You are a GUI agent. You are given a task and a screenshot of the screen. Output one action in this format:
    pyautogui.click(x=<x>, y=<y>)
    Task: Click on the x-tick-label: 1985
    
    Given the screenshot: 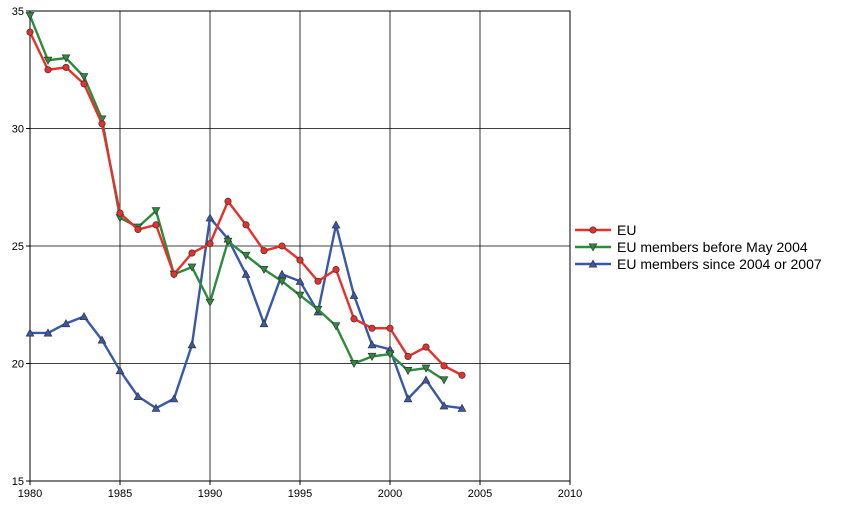 What is the action you would take?
    pyautogui.click(x=120, y=494)
    